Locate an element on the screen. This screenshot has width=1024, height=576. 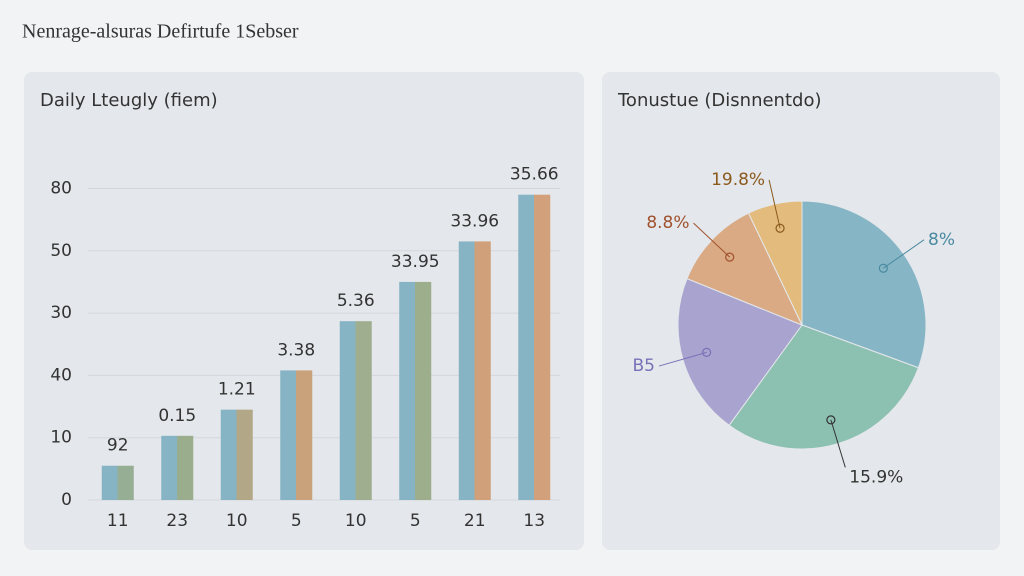
y-tick-label: 30 is located at coordinates (61, 313).